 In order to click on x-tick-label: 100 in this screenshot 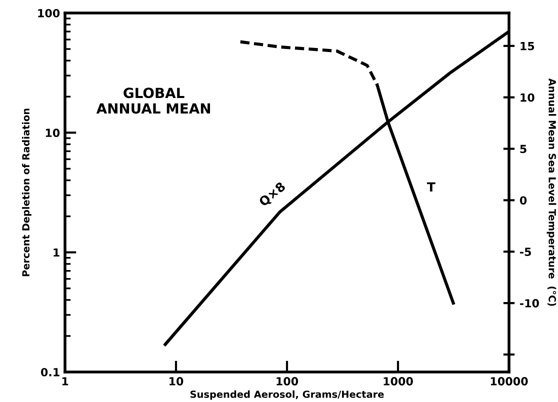, I will do `click(287, 381)`.